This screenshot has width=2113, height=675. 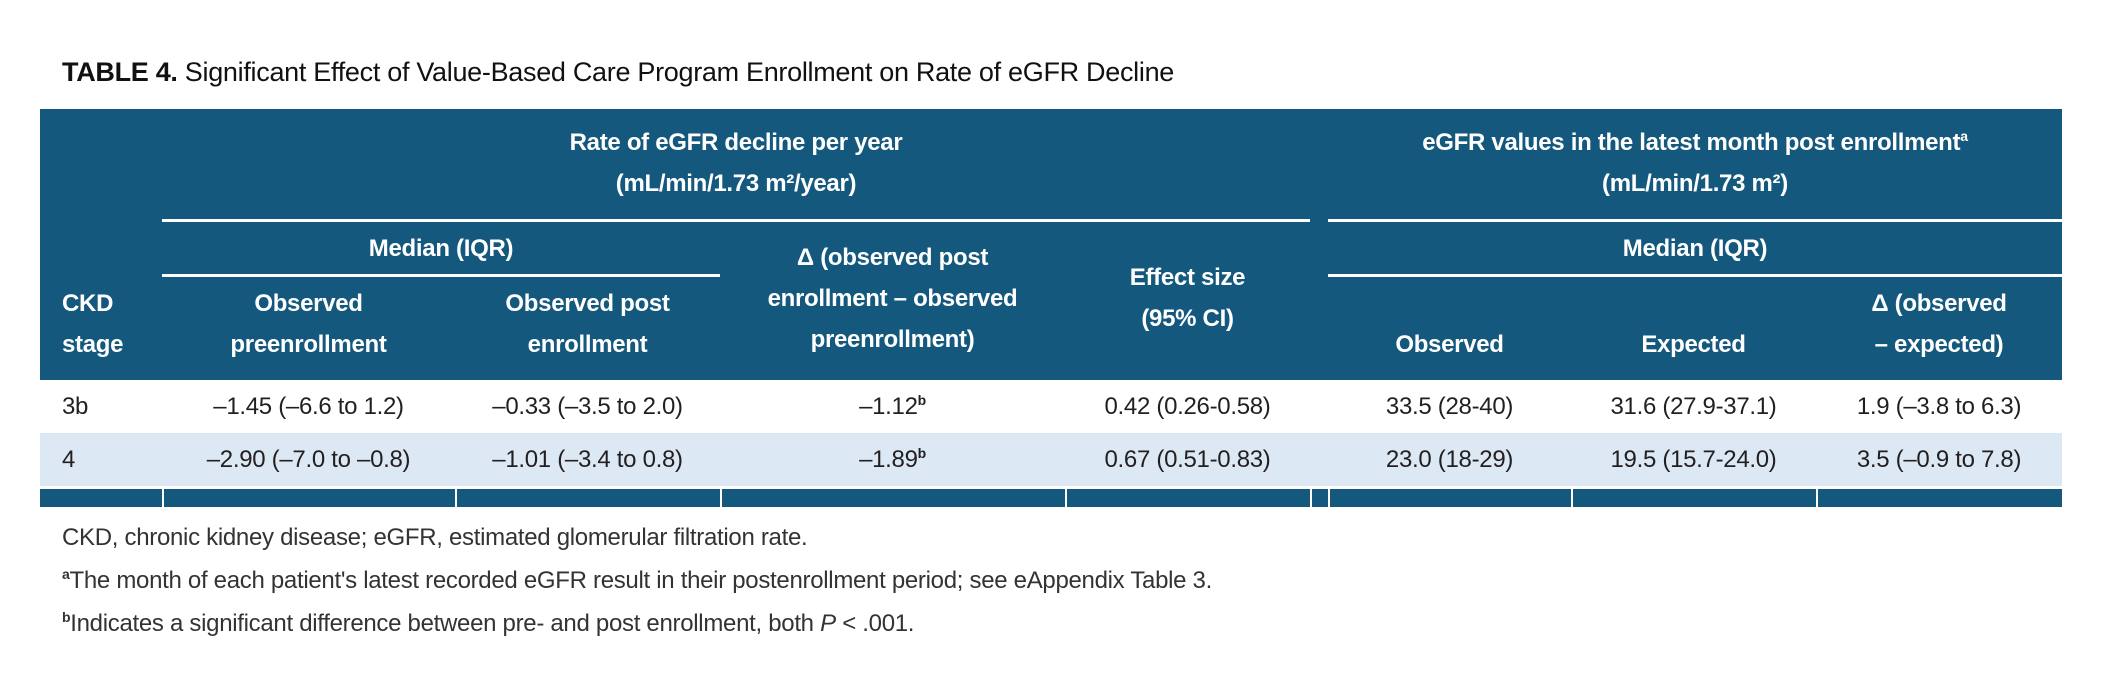 I want to click on cell-effect-size: 0.67 (0.51-0.83), so click(x=1187, y=459).